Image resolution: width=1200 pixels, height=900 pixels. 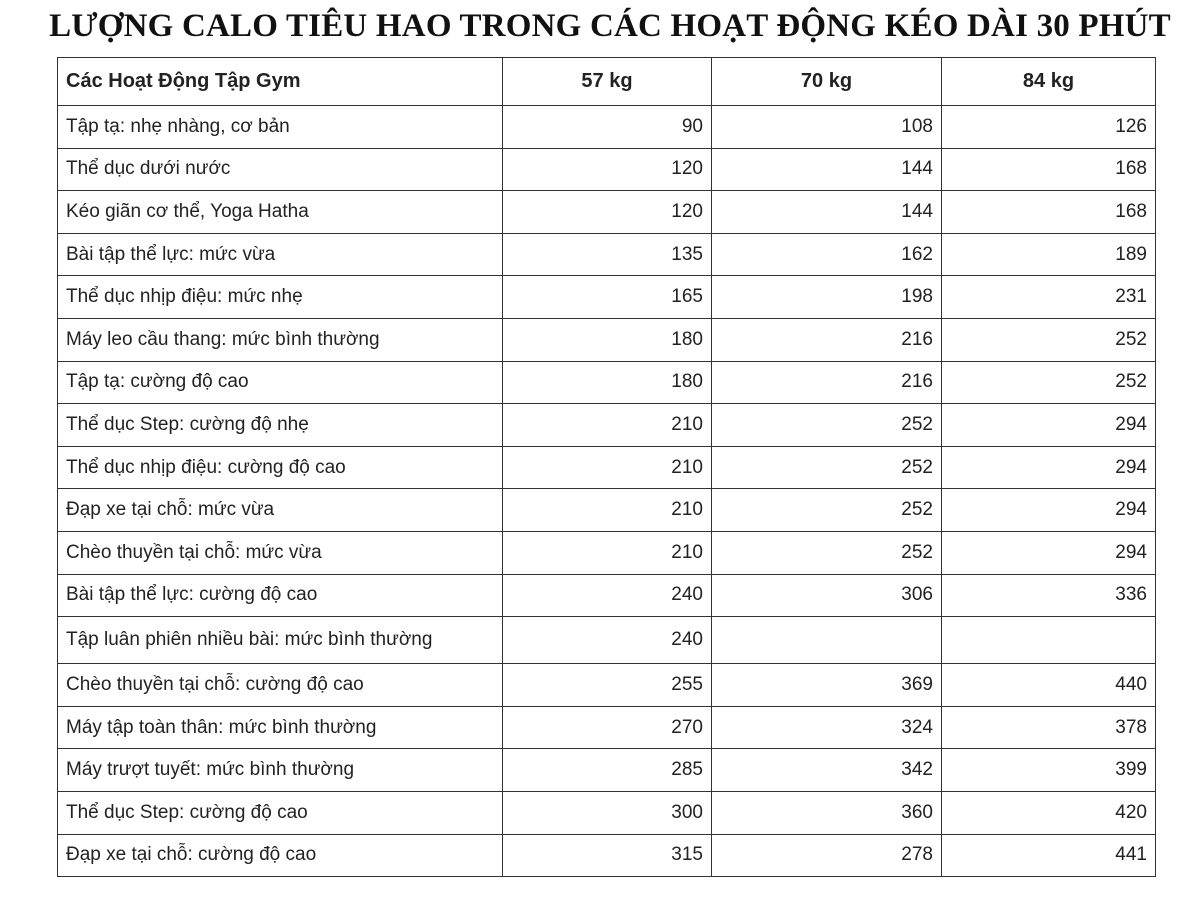 I want to click on calorie-cell: 135, so click(x=607, y=254).